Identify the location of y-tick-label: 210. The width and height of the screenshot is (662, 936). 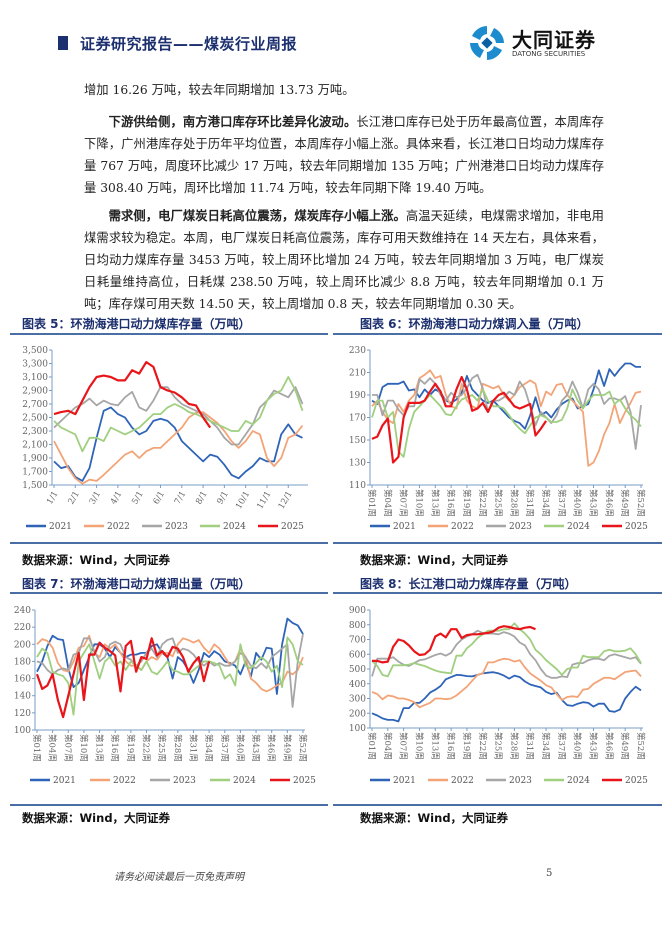
(357, 374).